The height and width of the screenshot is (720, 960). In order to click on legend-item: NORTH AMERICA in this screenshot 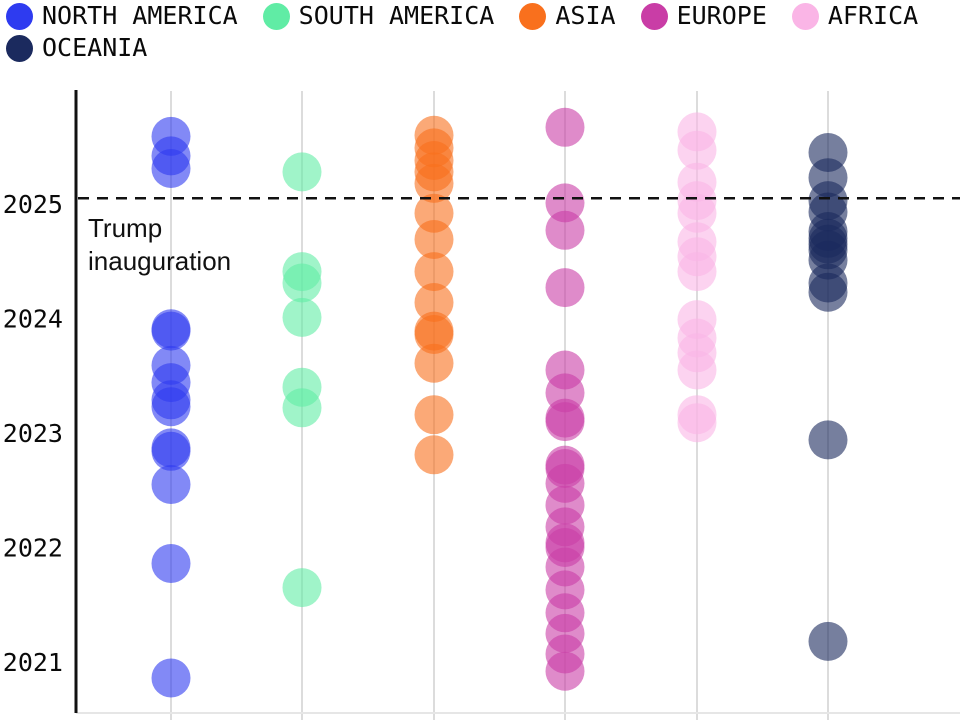, I will do `click(122, 16)`.